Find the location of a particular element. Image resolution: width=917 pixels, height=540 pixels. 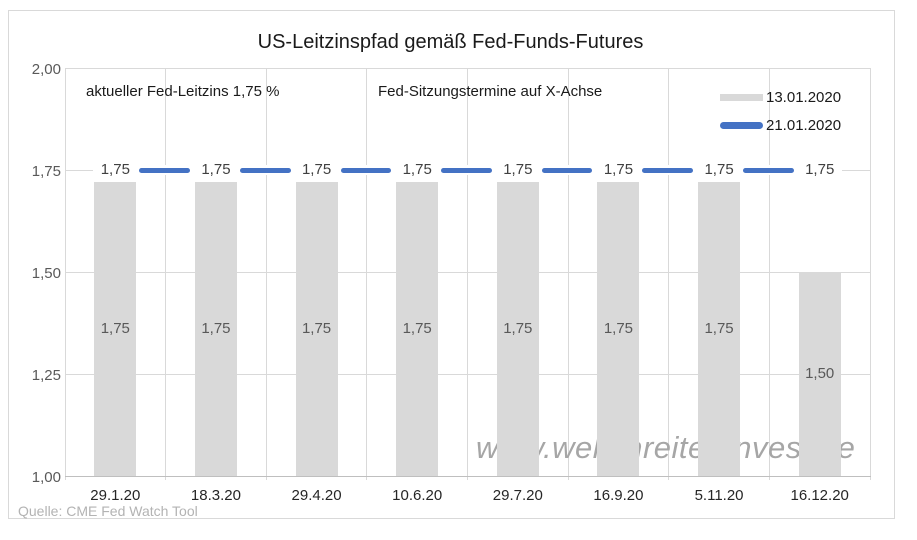

legend-label-line-series: 21.01.2020 is located at coordinates (804, 125).